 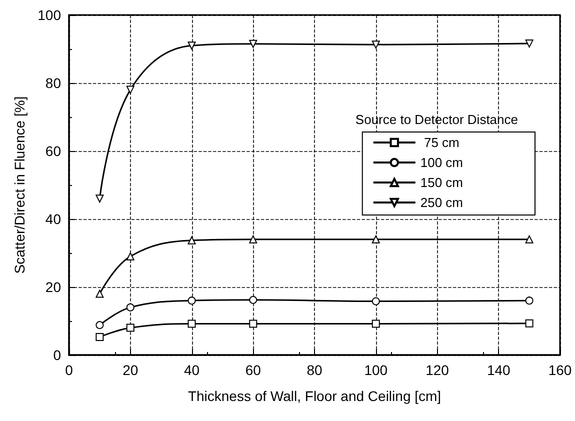 What do you see at coordinates (315, 396) in the screenshot?
I see `x-axis-title: Thickness of Wall, Floor and Ceiling [cm]` at bounding box center [315, 396].